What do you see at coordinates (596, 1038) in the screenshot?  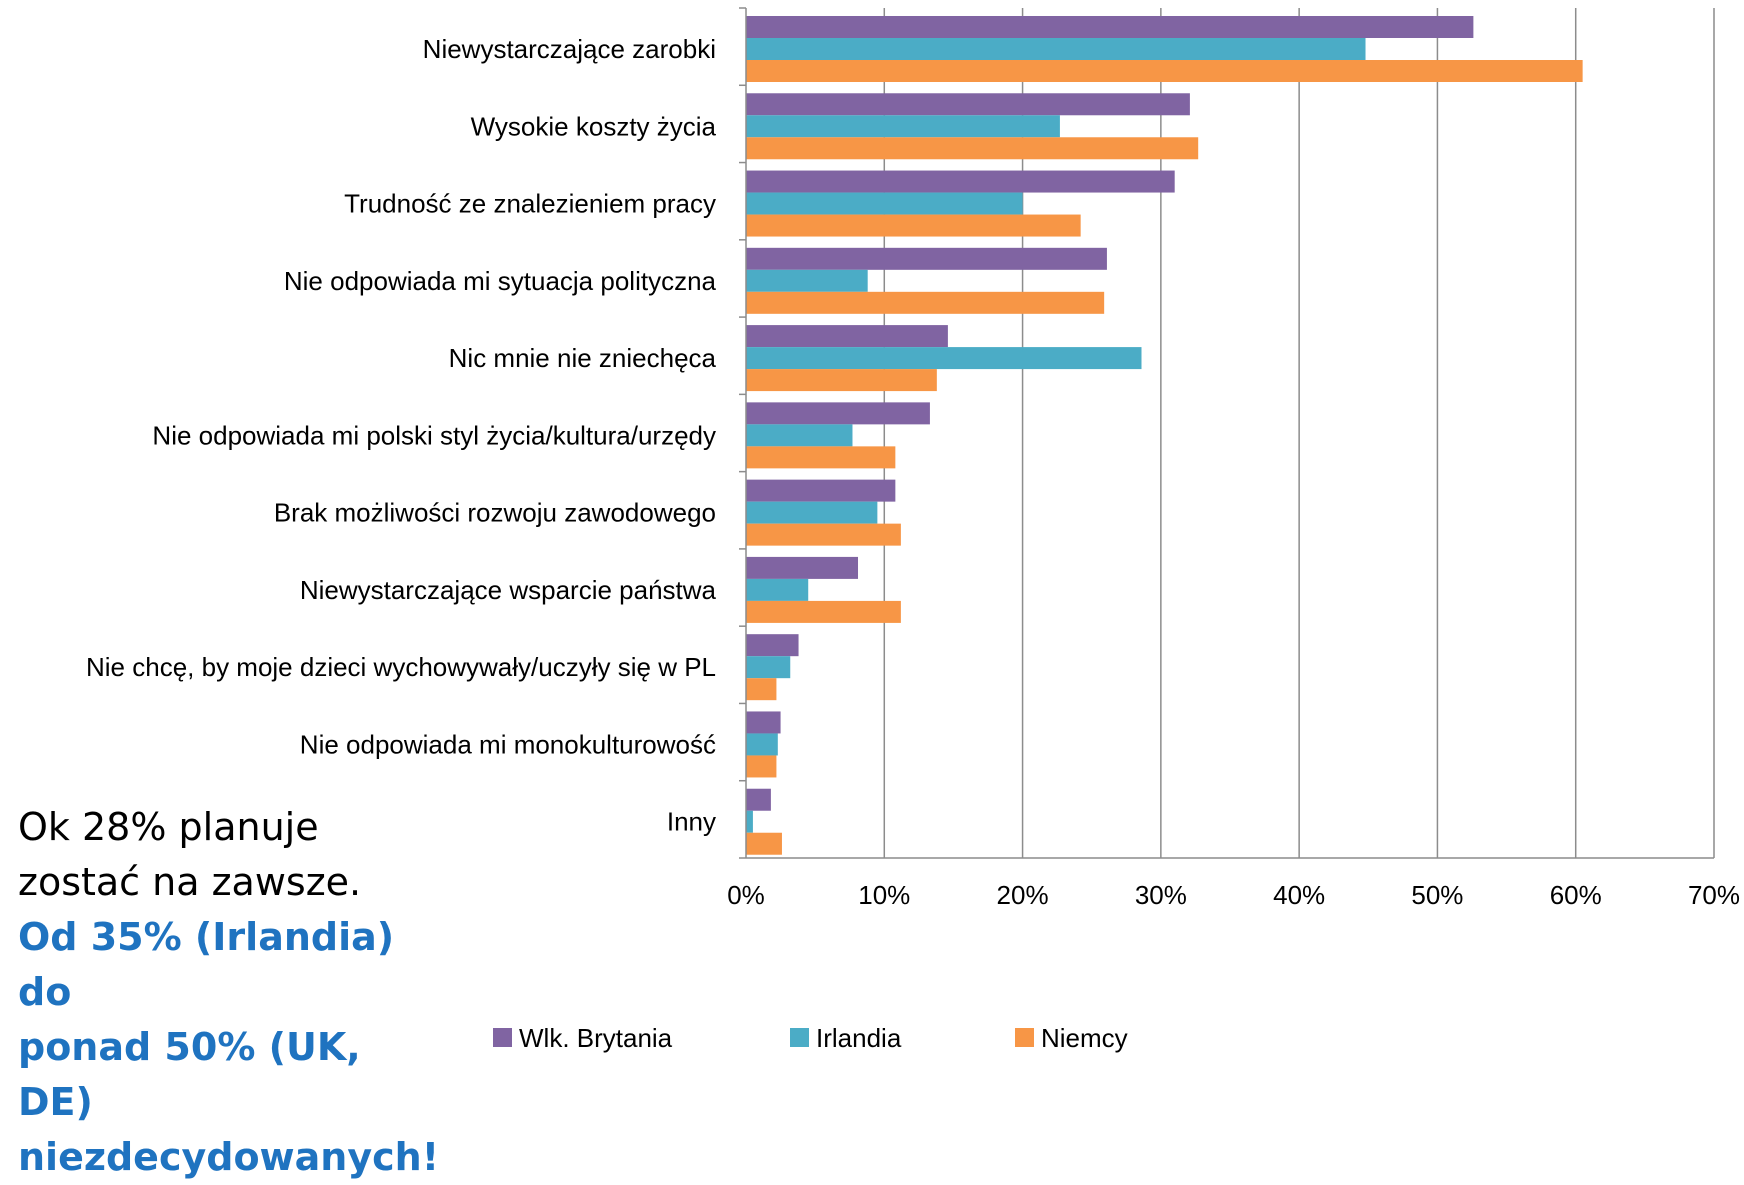 I see `legend-label: Wlk. Brytania` at bounding box center [596, 1038].